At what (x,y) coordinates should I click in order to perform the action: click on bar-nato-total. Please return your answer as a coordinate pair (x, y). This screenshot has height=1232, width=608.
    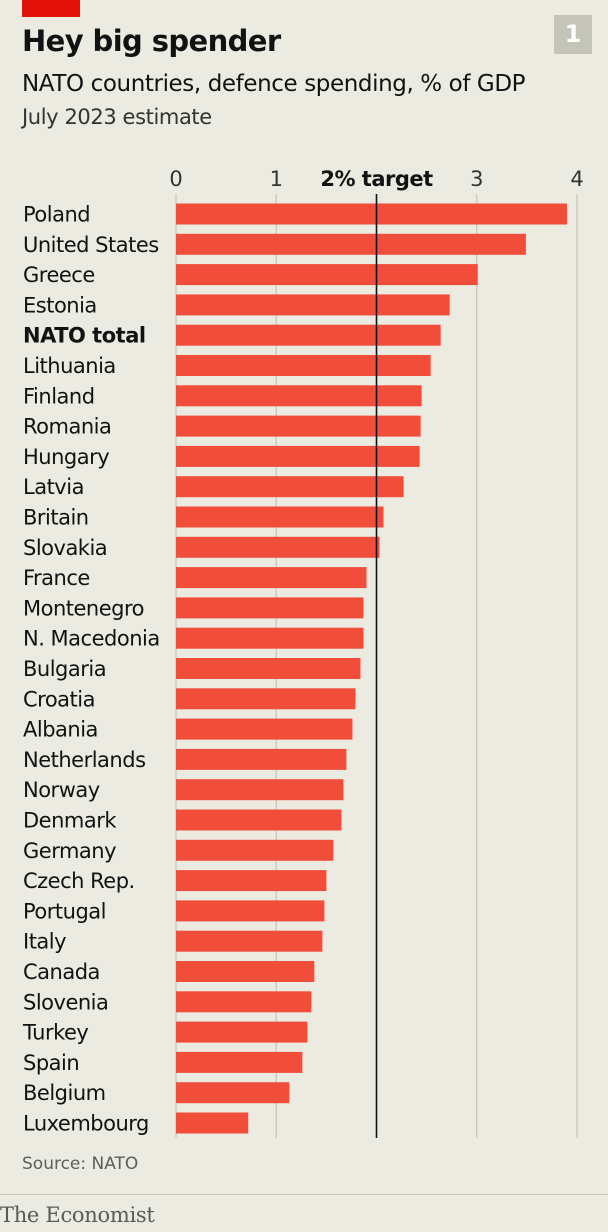
    Looking at the image, I should click on (308, 335).